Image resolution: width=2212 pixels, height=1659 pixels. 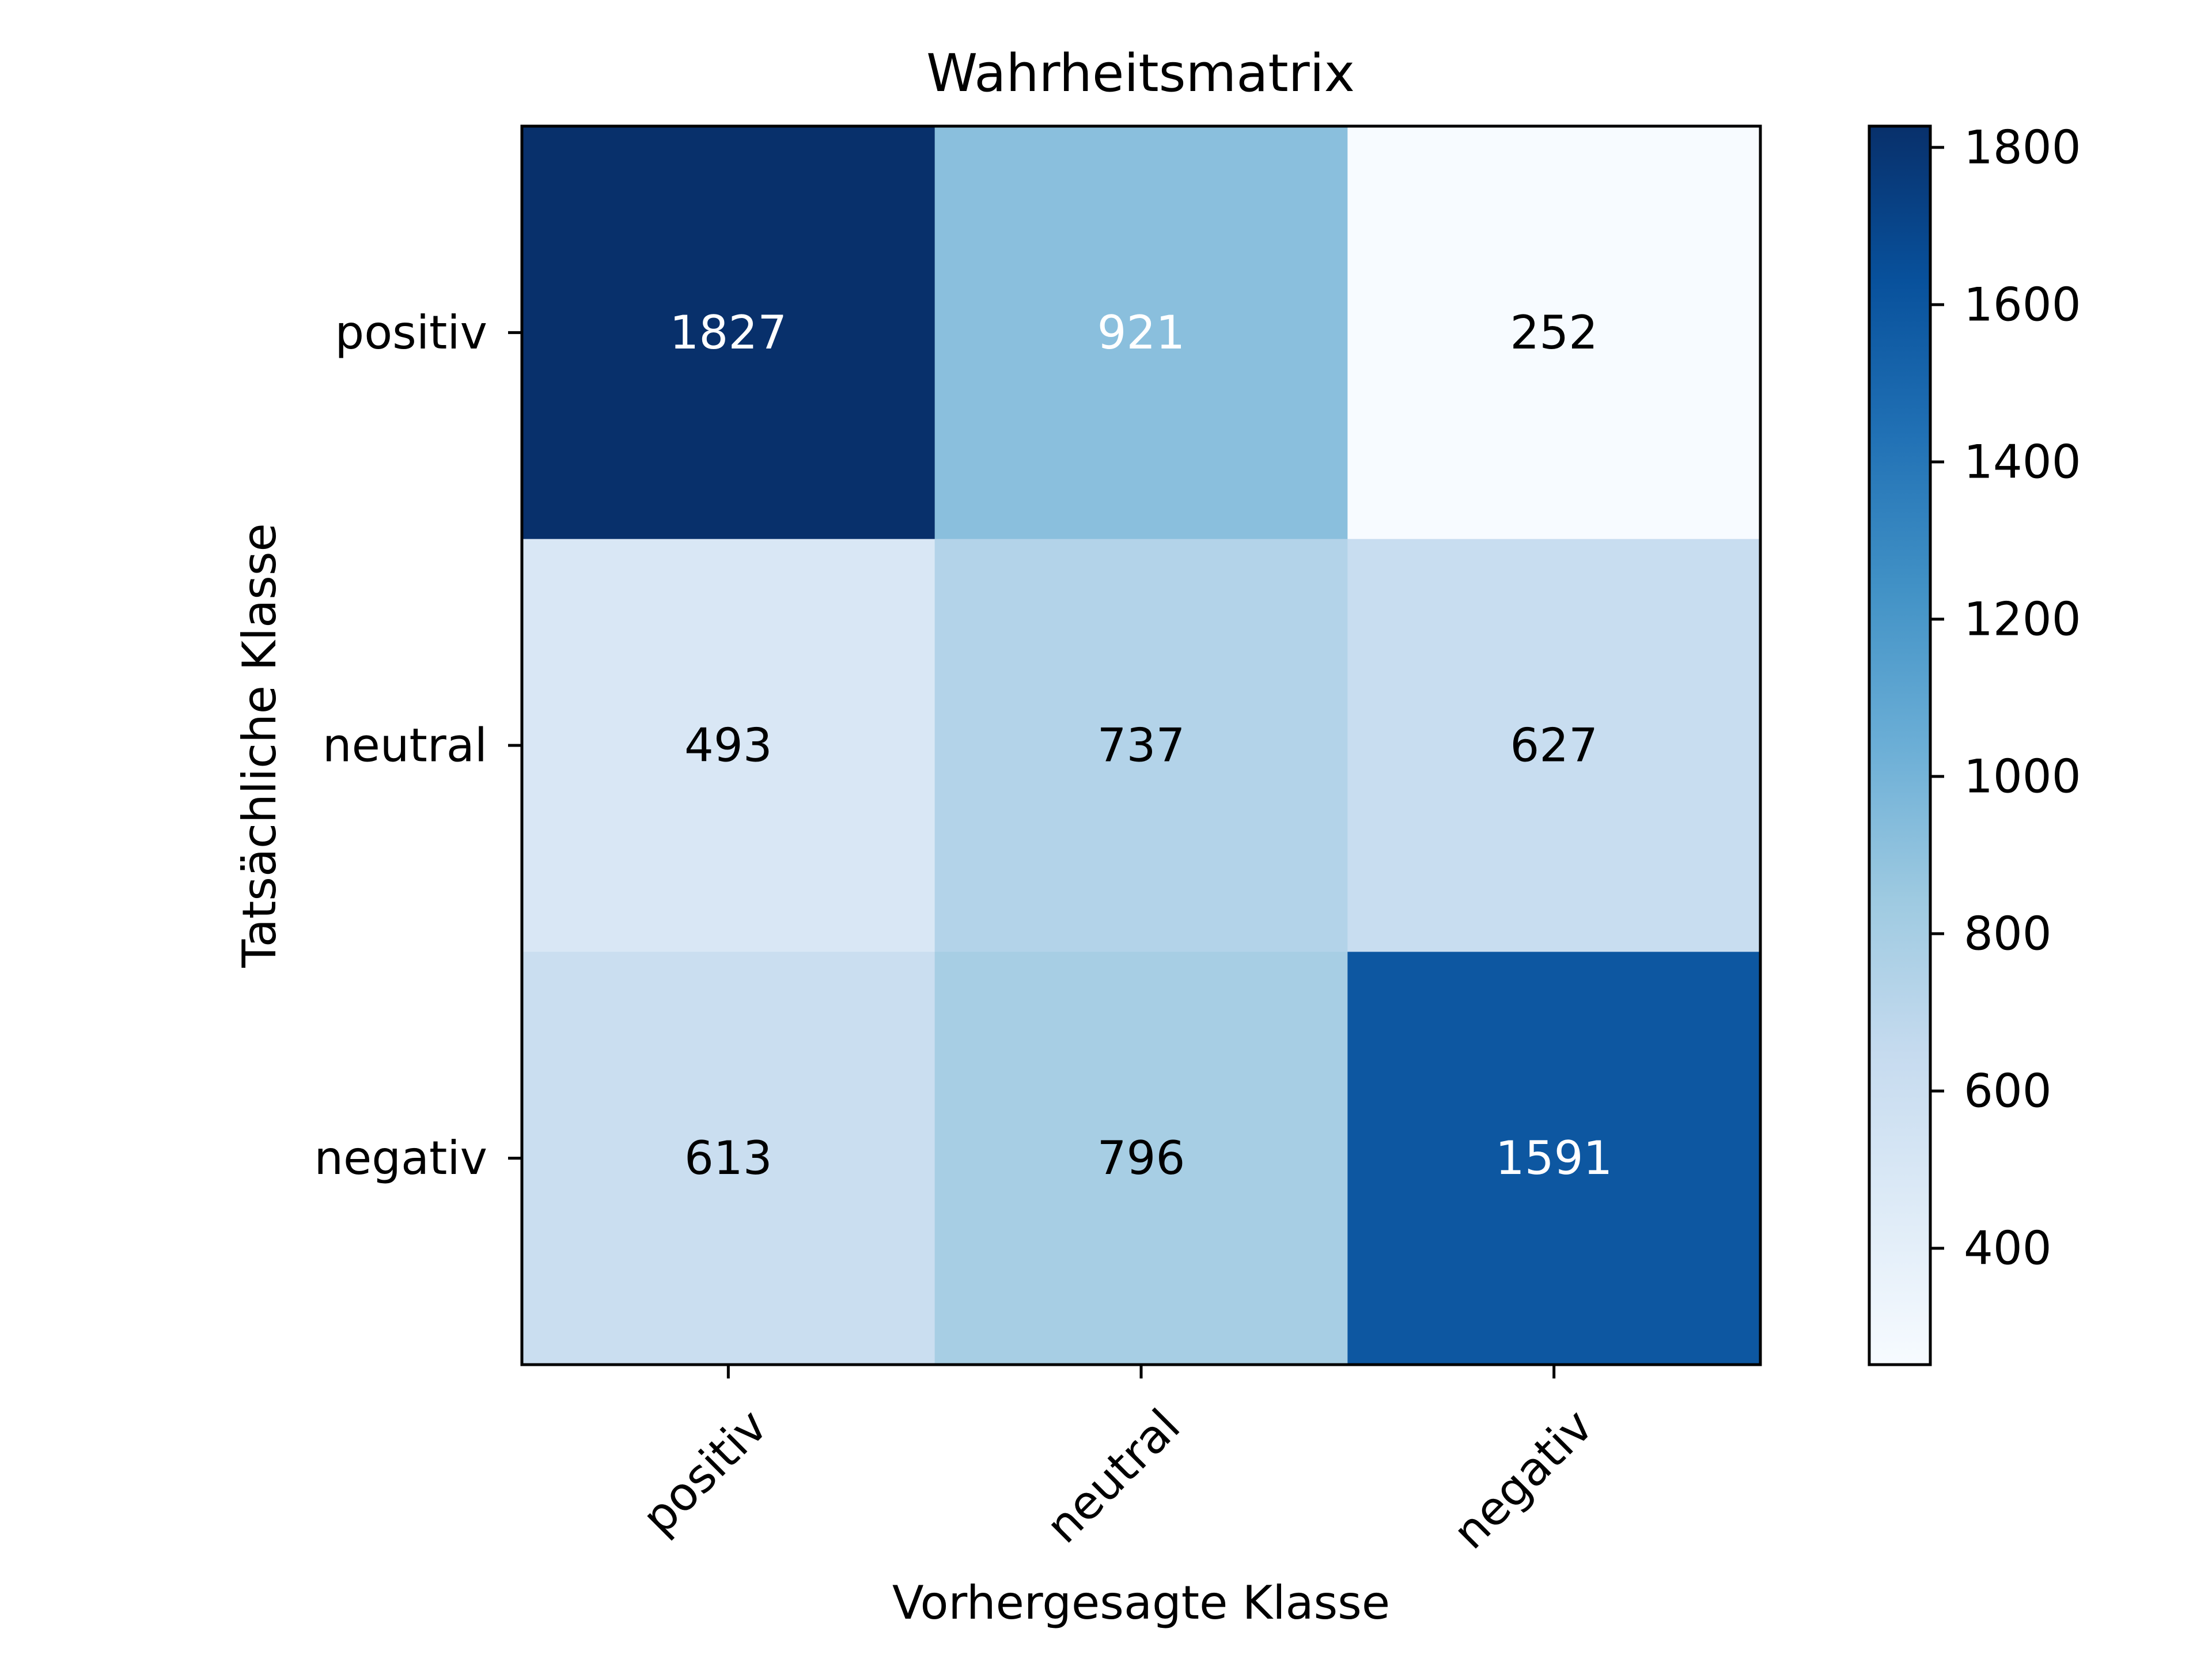 I want to click on y-axis-label: Tatsächliche Klasse, so click(x=259, y=745).